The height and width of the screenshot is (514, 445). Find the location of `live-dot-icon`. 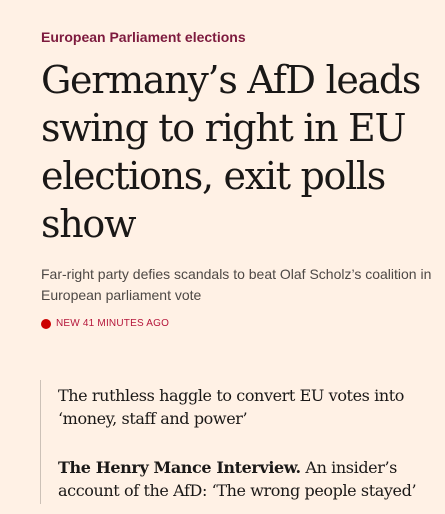

live-dot-icon is located at coordinates (46, 323).